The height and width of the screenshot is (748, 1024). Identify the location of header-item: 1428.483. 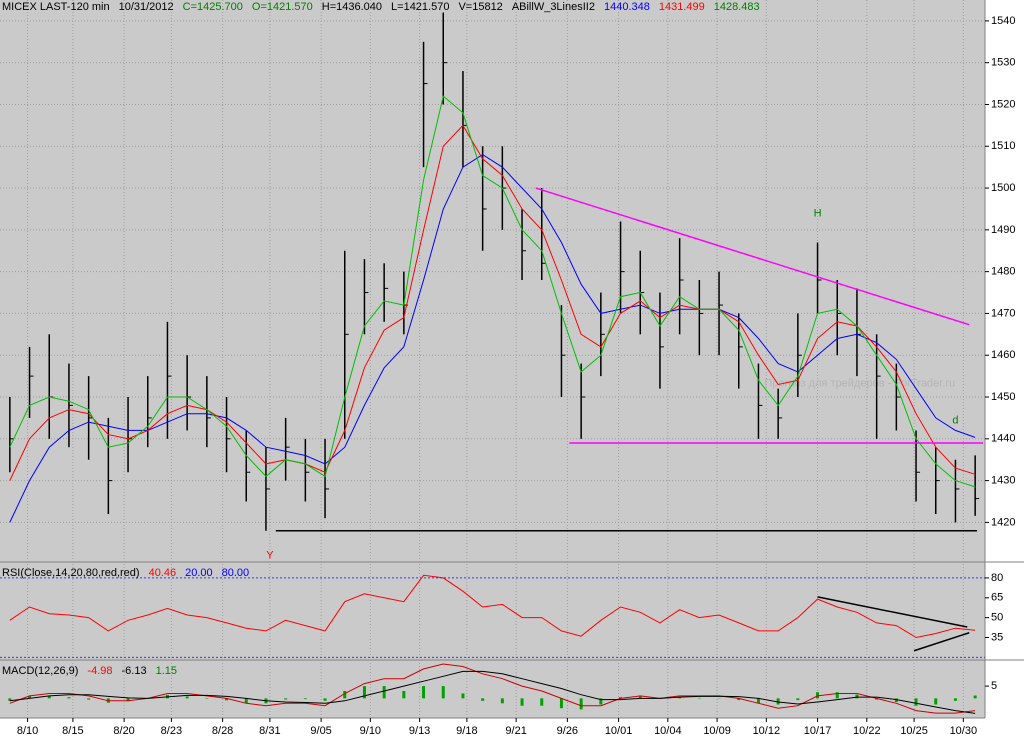
(737, 7).